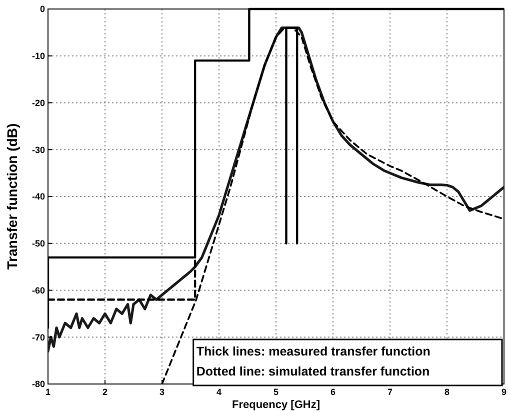 The height and width of the screenshot is (411, 508). I want to click on x-tick-label: 9, so click(504, 392).